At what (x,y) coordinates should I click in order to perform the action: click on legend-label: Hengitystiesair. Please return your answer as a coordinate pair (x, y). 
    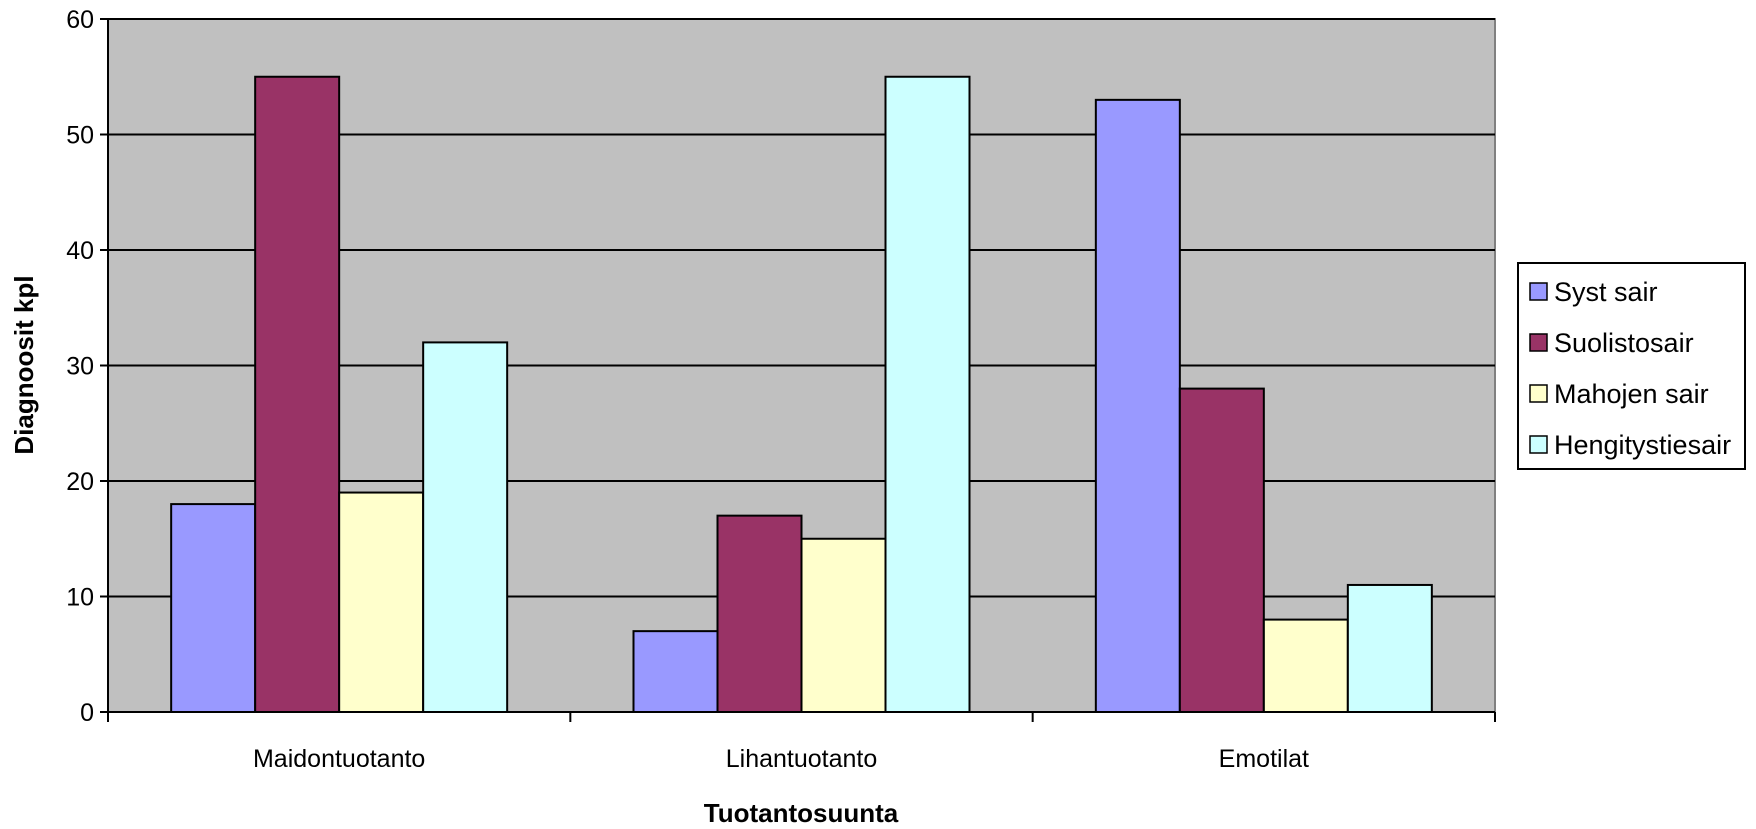
    Looking at the image, I should click on (1642, 445).